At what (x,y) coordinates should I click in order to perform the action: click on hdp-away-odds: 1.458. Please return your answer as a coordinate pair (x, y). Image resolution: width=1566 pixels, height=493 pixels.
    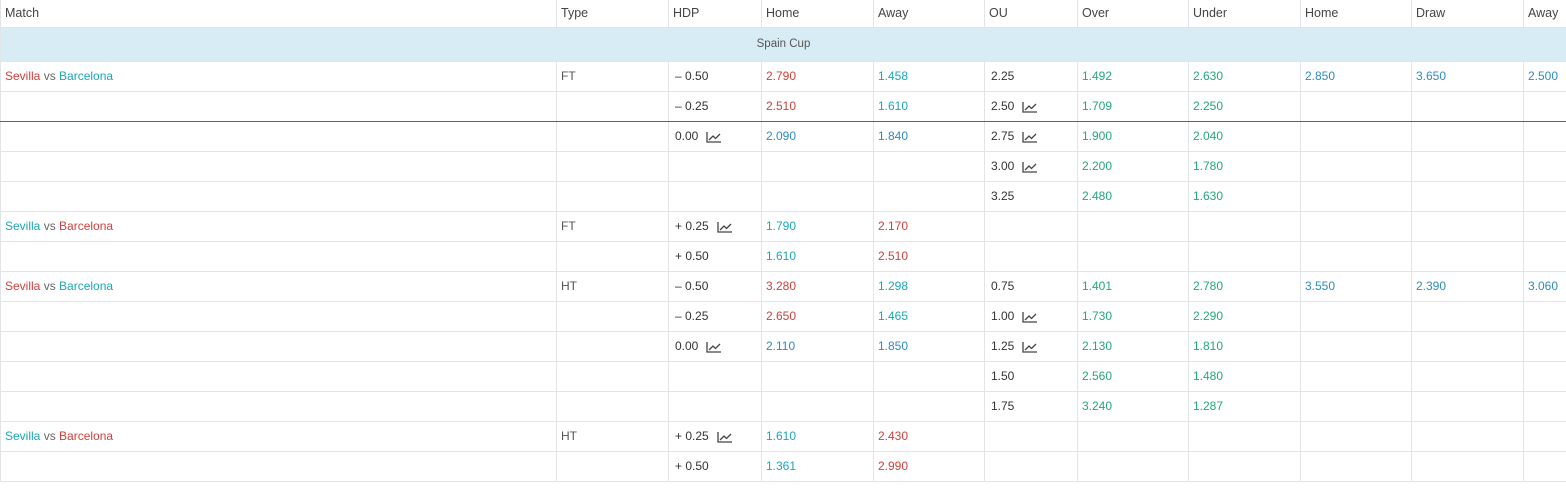
    Looking at the image, I should click on (929, 76).